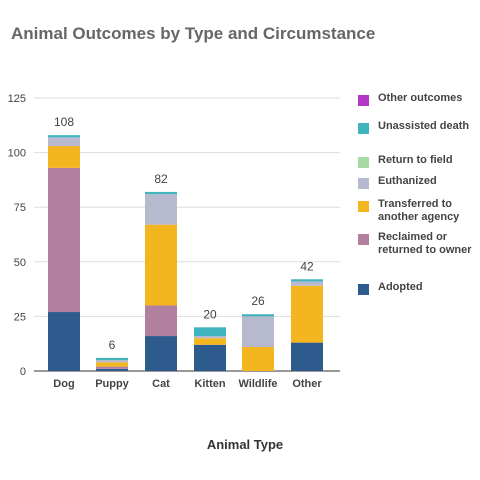 The image size is (480, 480). What do you see at coordinates (20, 317) in the screenshot?
I see `y-tick-label: 25` at bounding box center [20, 317].